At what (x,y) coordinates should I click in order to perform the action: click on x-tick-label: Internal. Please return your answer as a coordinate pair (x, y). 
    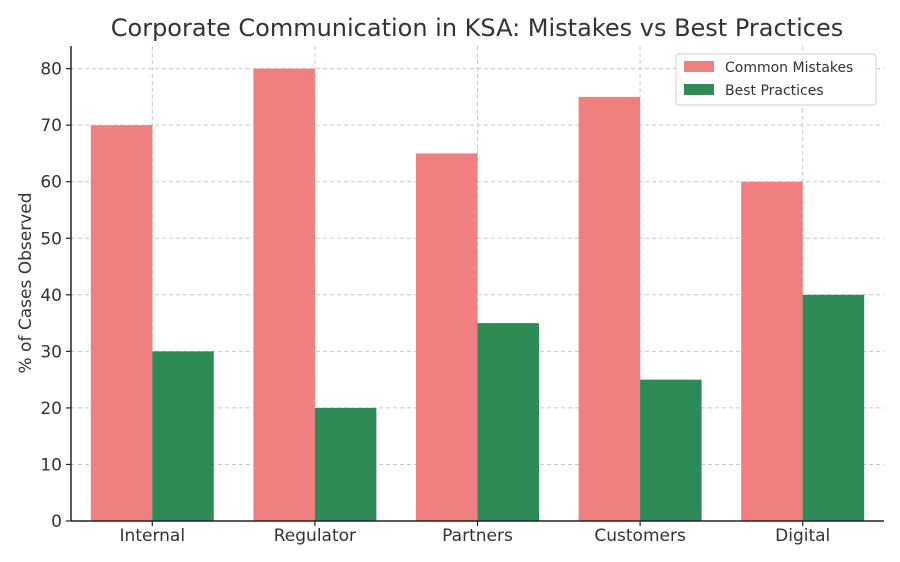
    Looking at the image, I should click on (153, 536).